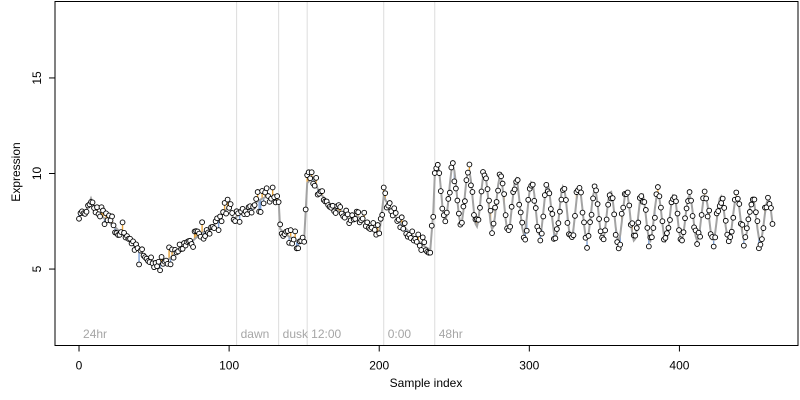 This screenshot has width=800, height=400. I want to click on x-tick-label: 400, so click(679, 366).